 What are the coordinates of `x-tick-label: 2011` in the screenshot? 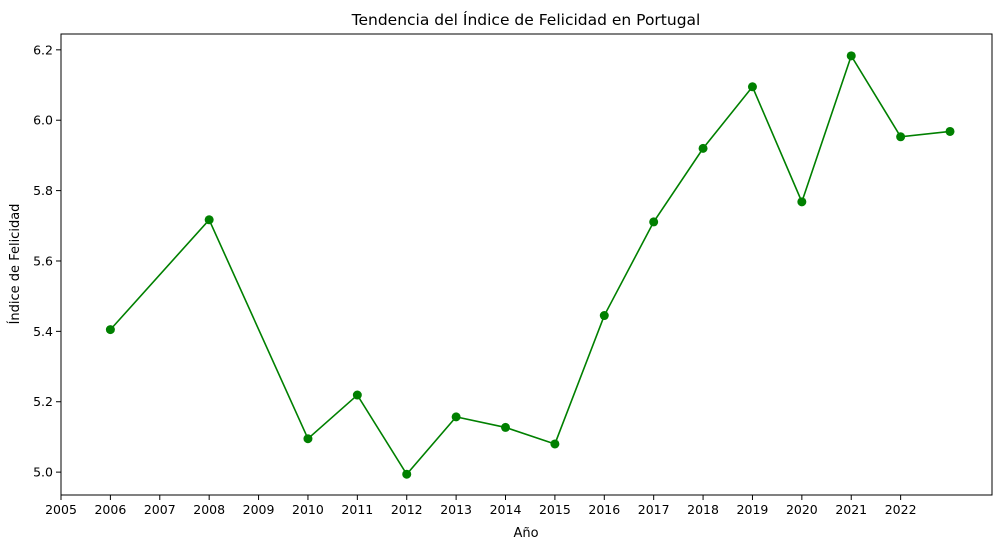 It's located at (357, 509).